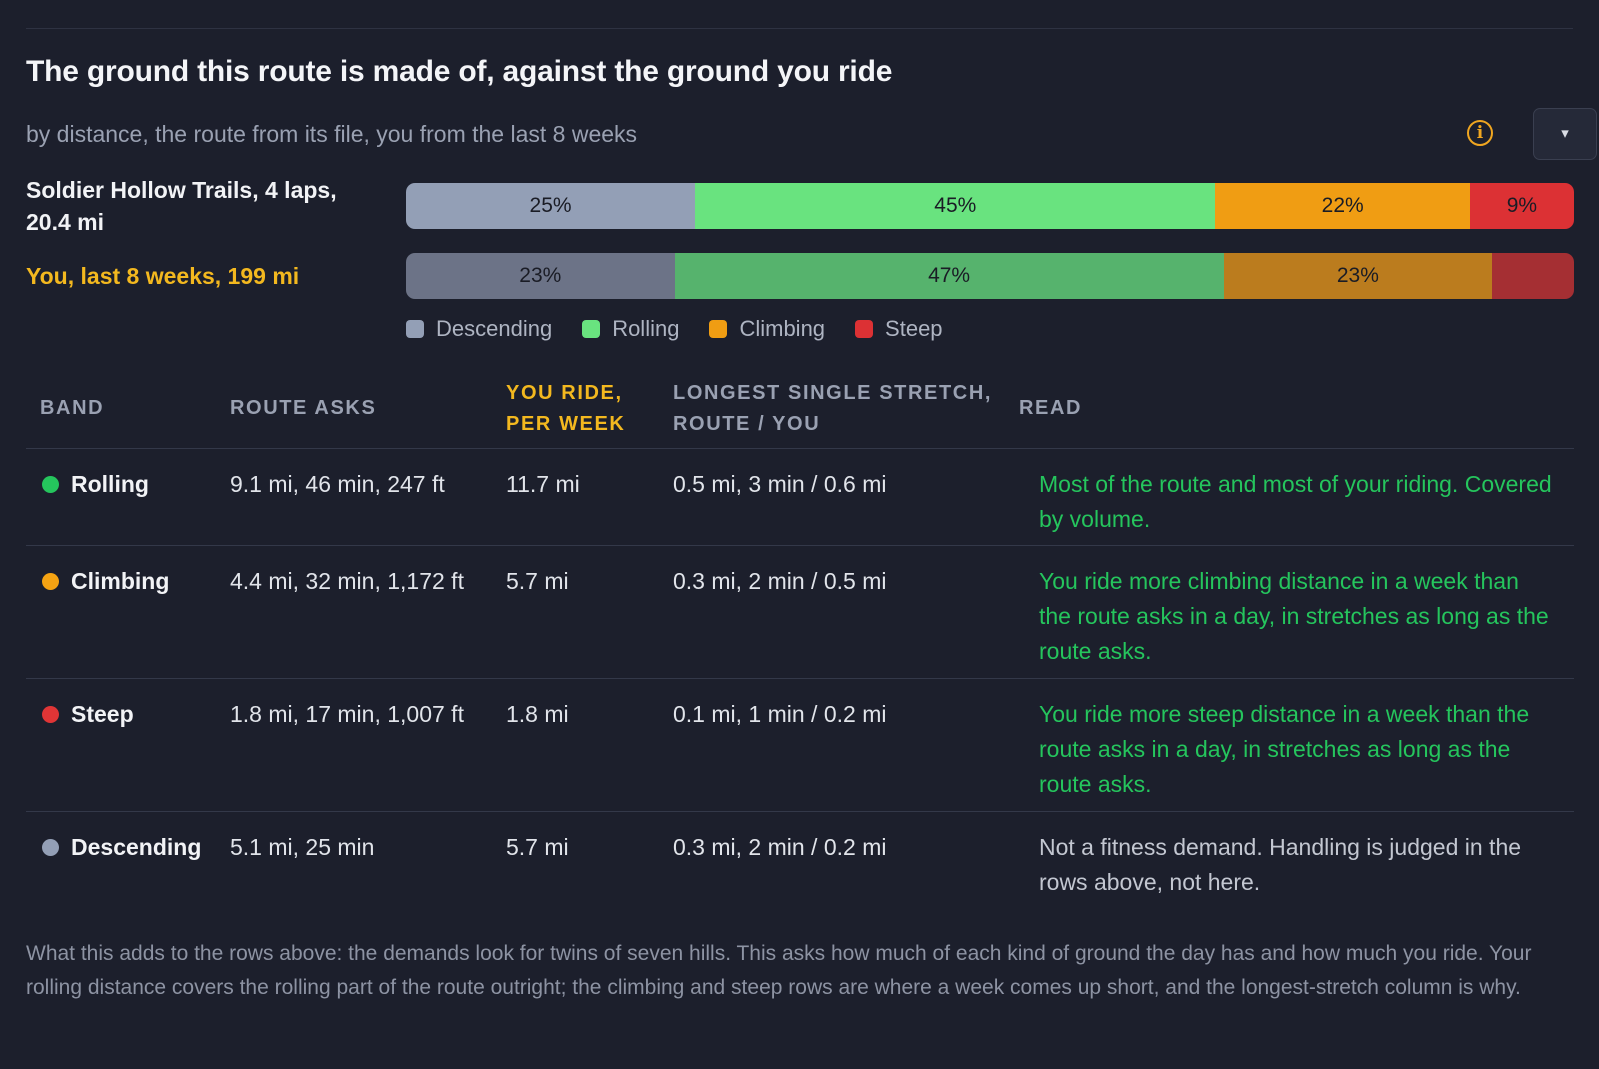 Image resolution: width=1599 pixels, height=1069 pixels. What do you see at coordinates (689, 329) in the screenshot?
I see `chart-legend: Descending Rolling Climbing Steep` at bounding box center [689, 329].